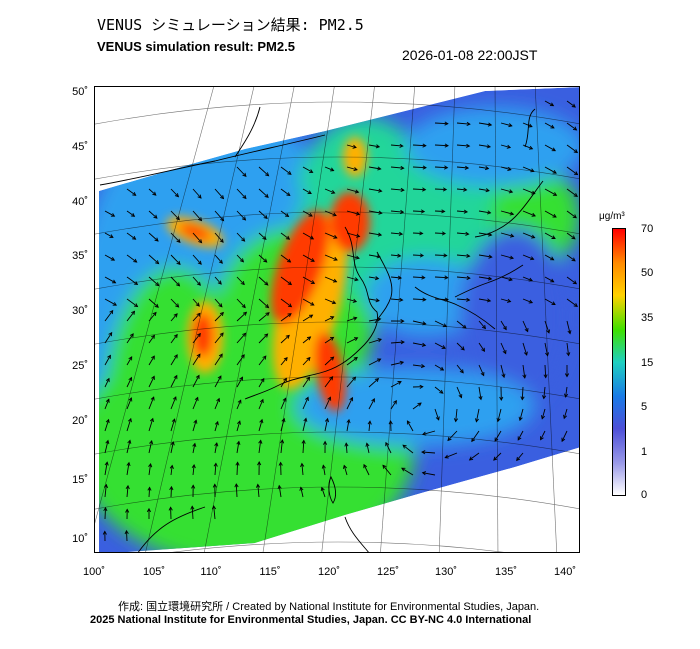  I want to click on forecast-timestamp: 2026-01-08 22:00JST, so click(470, 55).